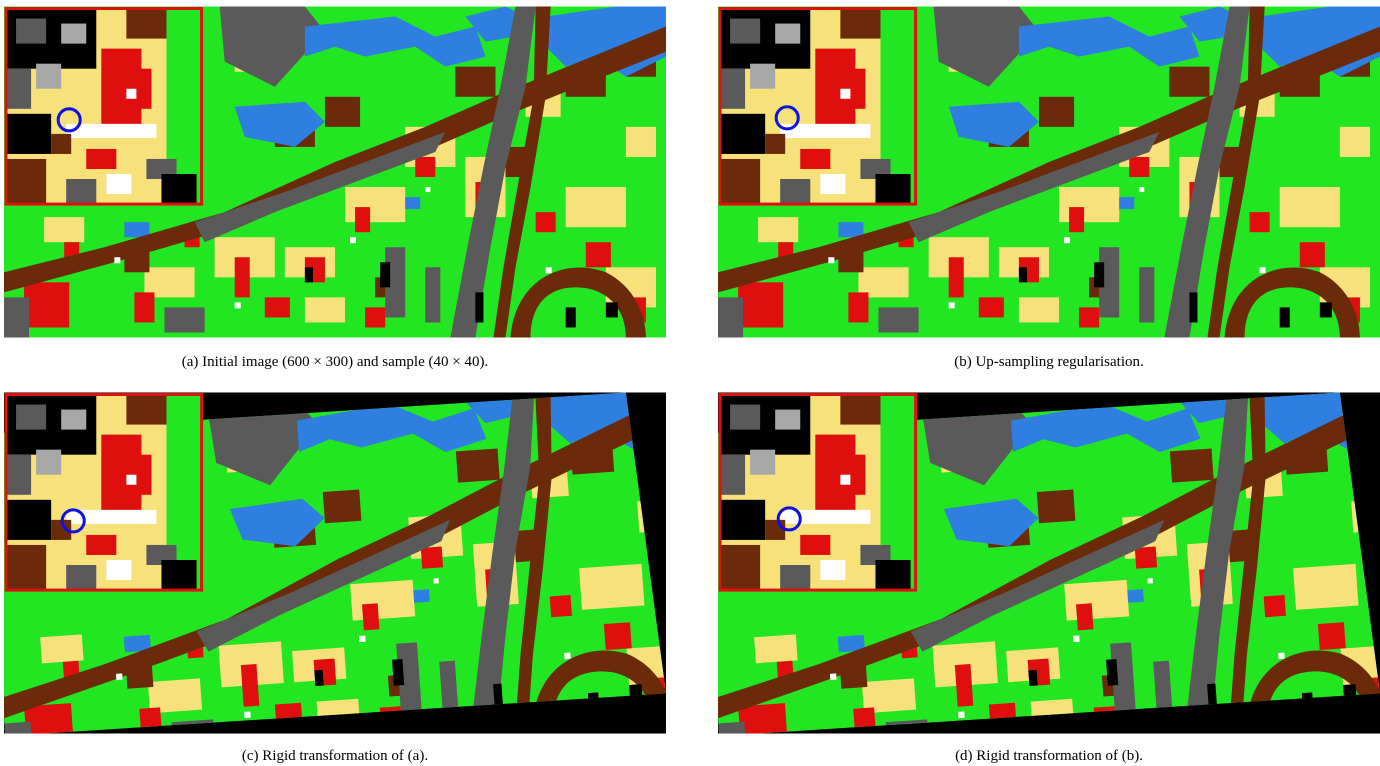  Describe the element at coordinates (335, 756) in the screenshot. I see `caption-c: (c) Rigid transformation of (a).` at that location.